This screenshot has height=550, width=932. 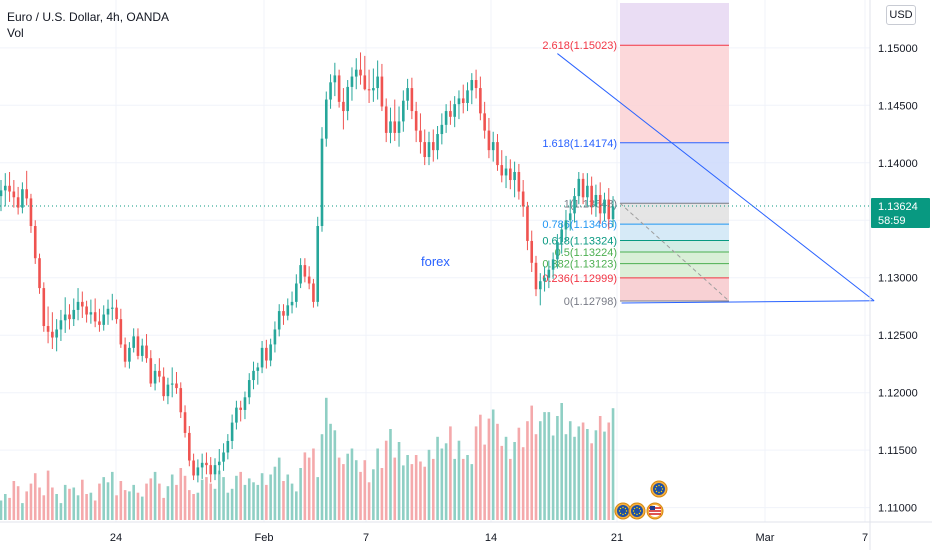 I want to click on fib-trend-line, so click(x=674, y=252).